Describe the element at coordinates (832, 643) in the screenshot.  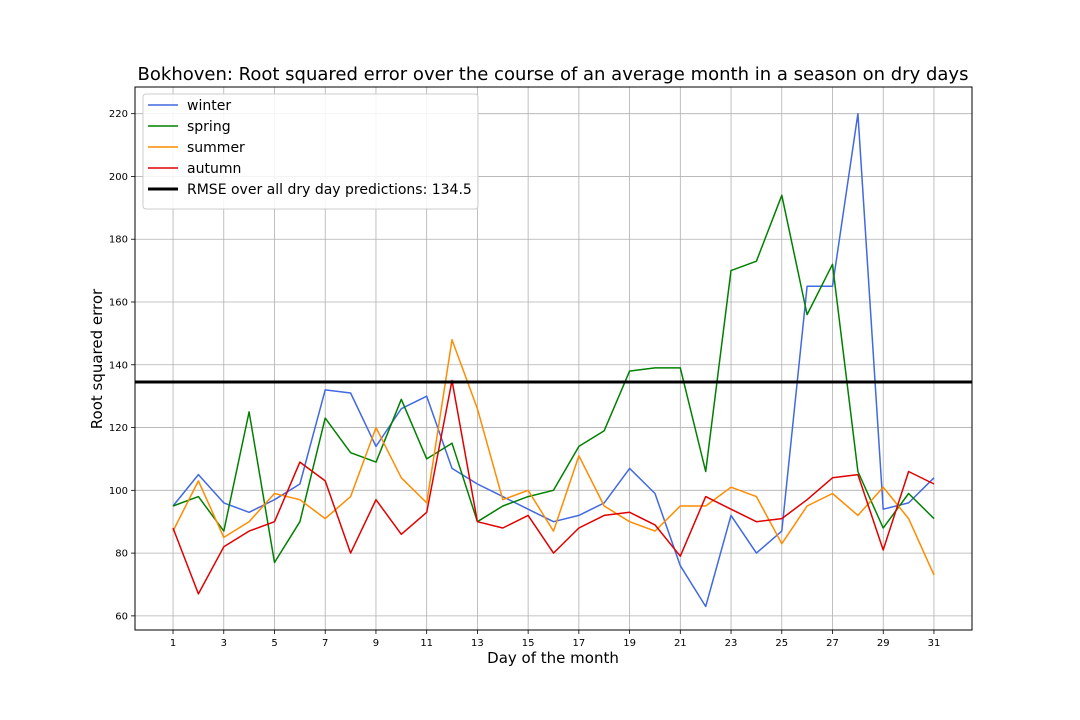
I see `x-tick-label: 27` at that location.